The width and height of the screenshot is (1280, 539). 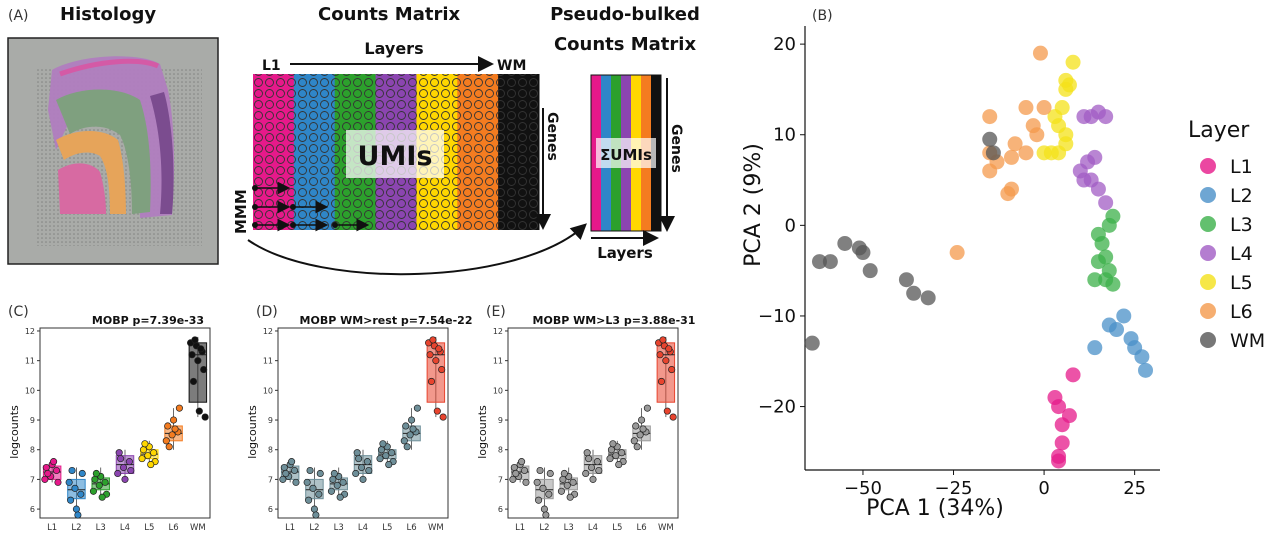 I want to click on wm-label: WM, so click(x=511, y=66).